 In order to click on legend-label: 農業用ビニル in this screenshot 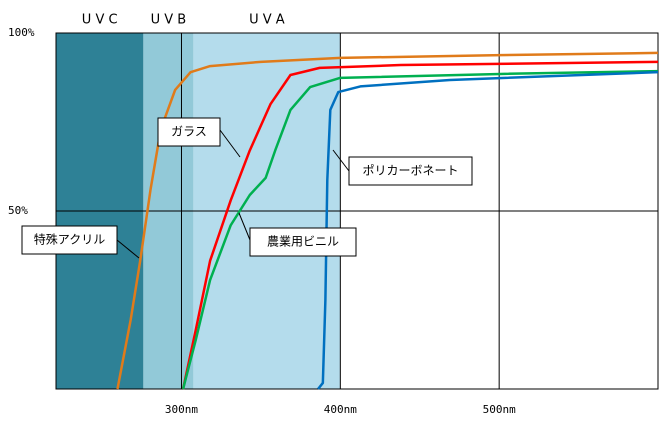, I will do `click(303, 242)`.